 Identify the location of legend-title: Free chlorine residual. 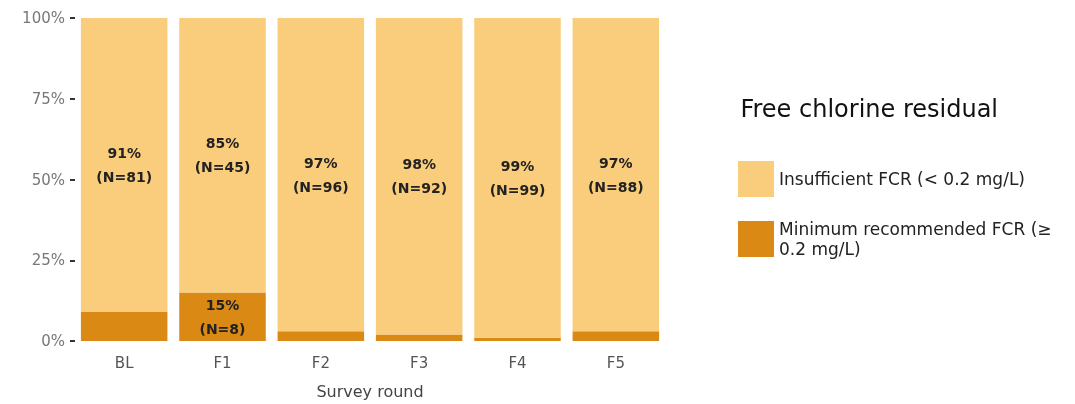
(869, 109).